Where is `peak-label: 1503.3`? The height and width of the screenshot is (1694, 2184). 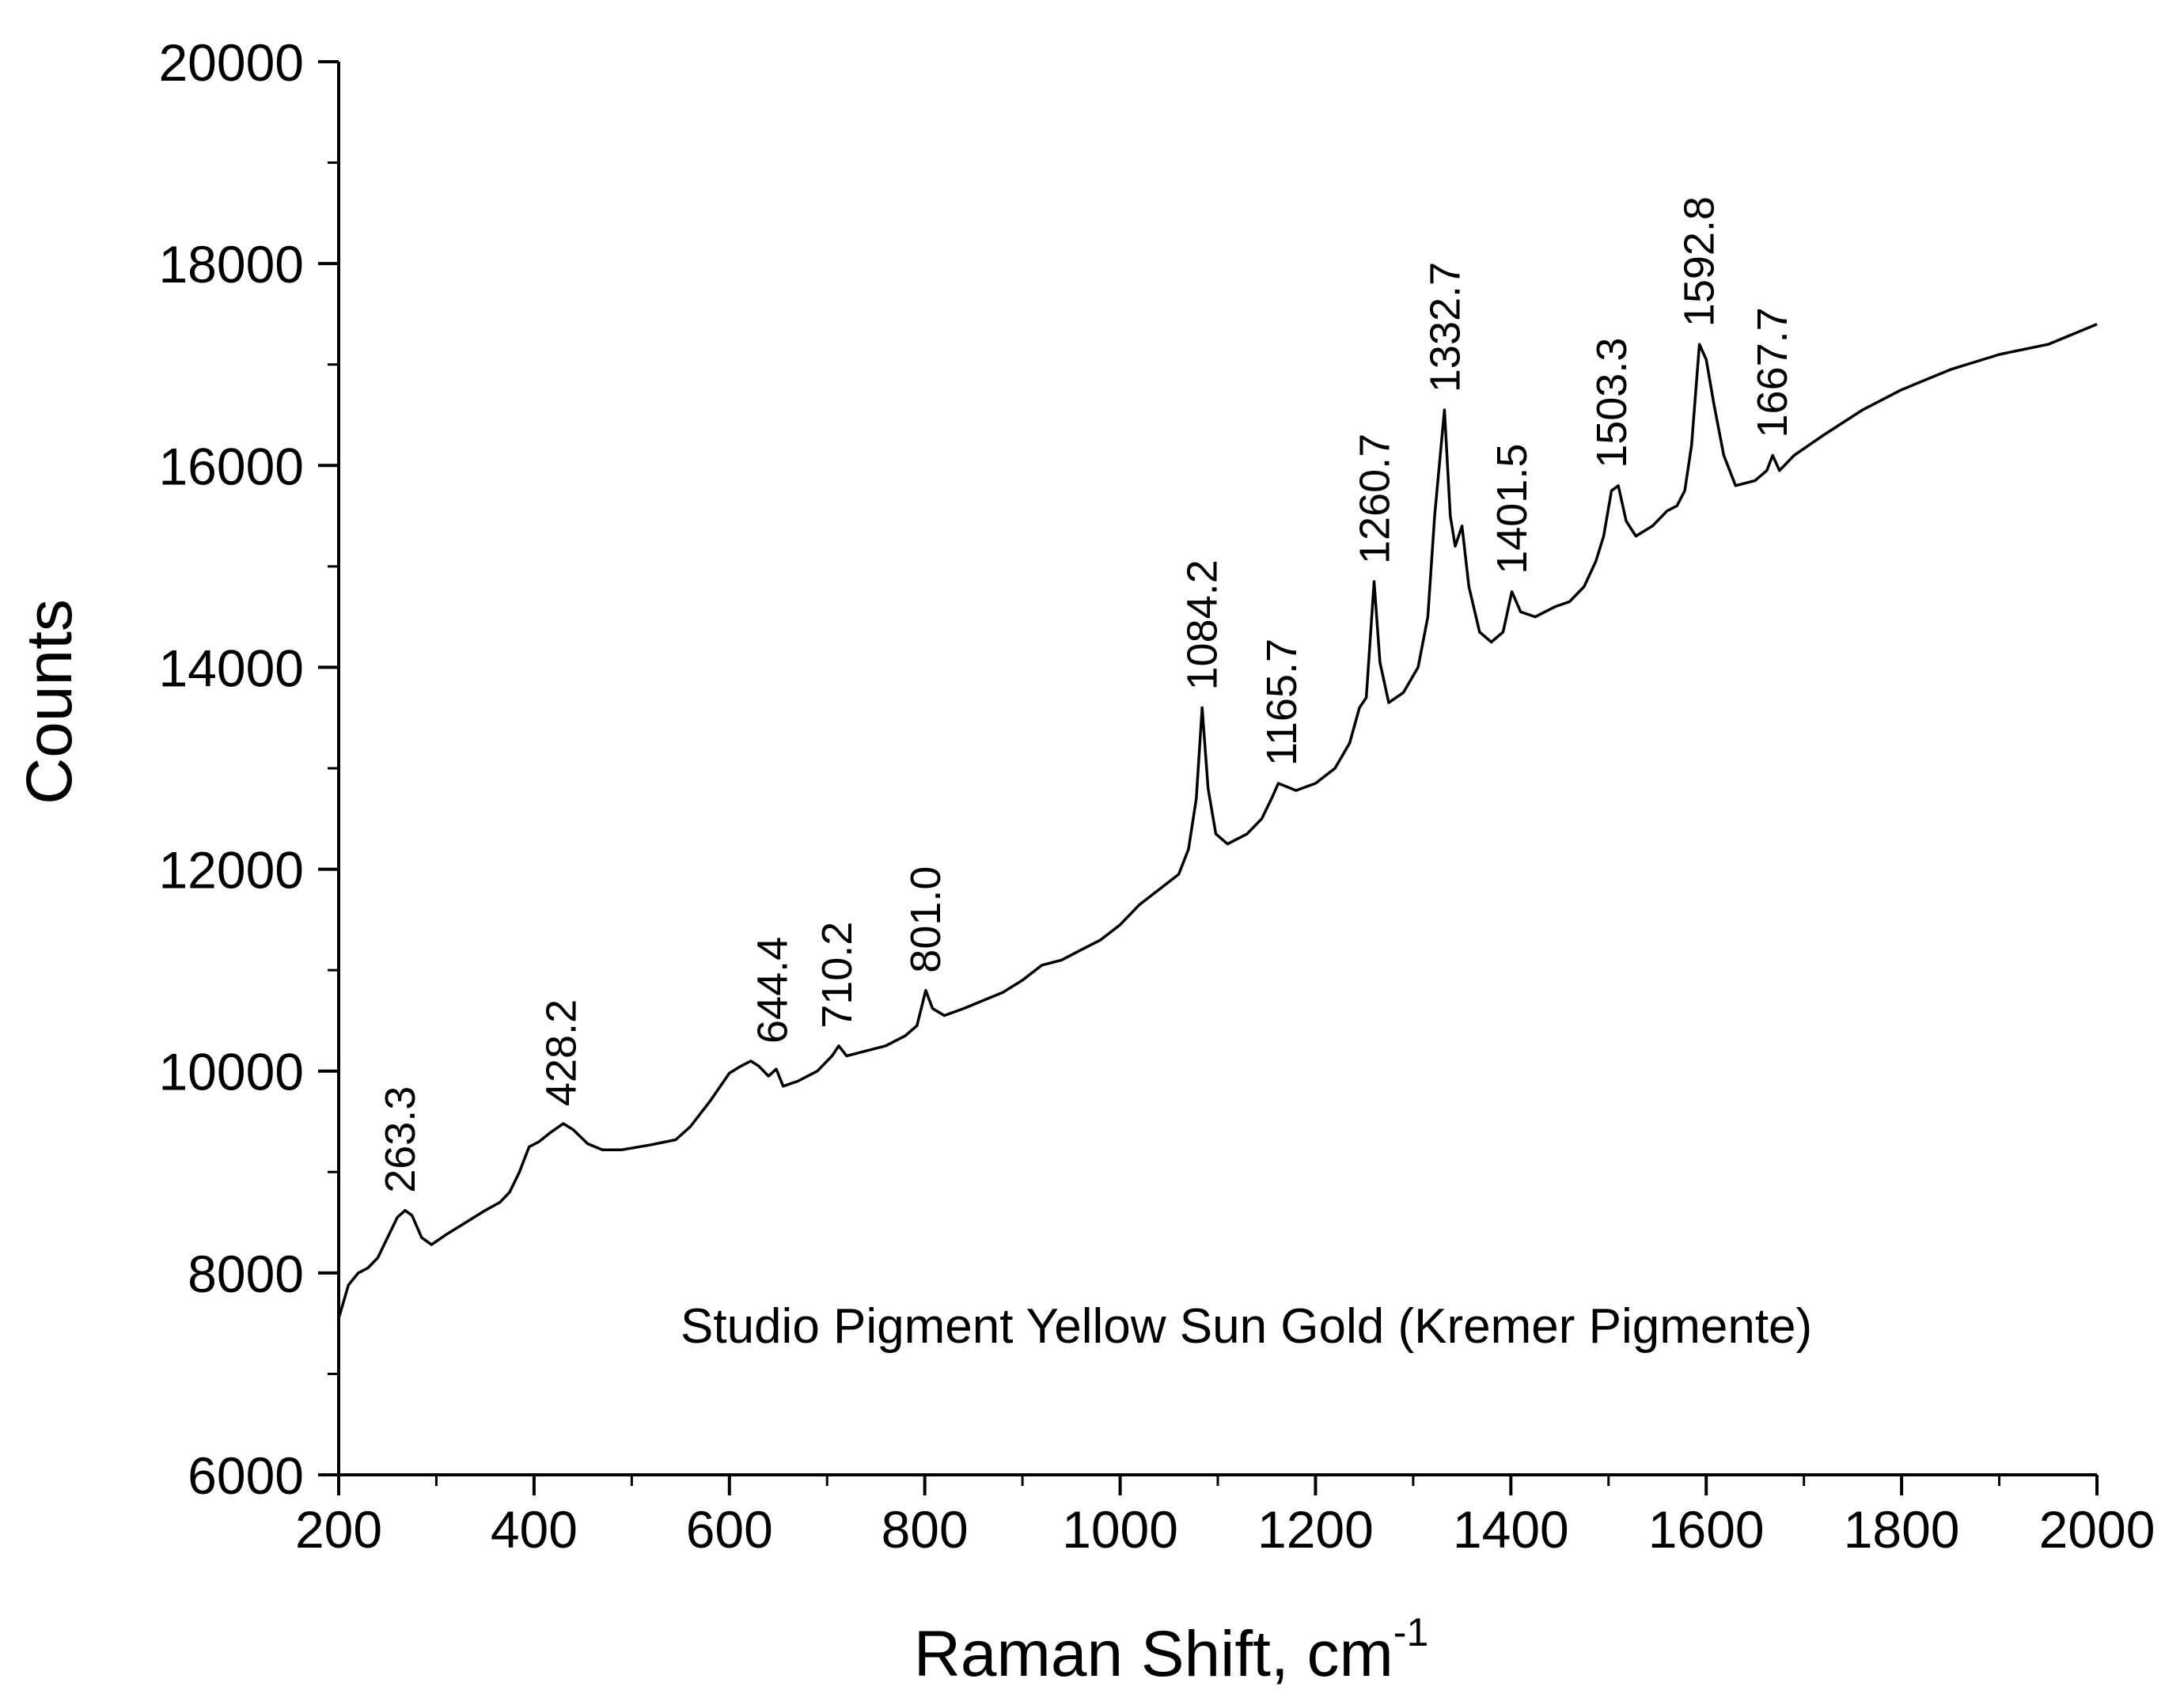
peak-label: 1503.3 is located at coordinates (1612, 403).